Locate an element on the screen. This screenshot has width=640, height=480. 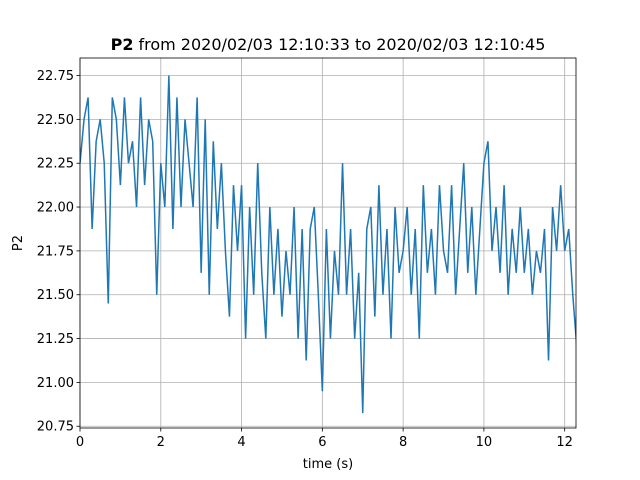
y-tick-label: 22.75 is located at coordinates (55, 76).